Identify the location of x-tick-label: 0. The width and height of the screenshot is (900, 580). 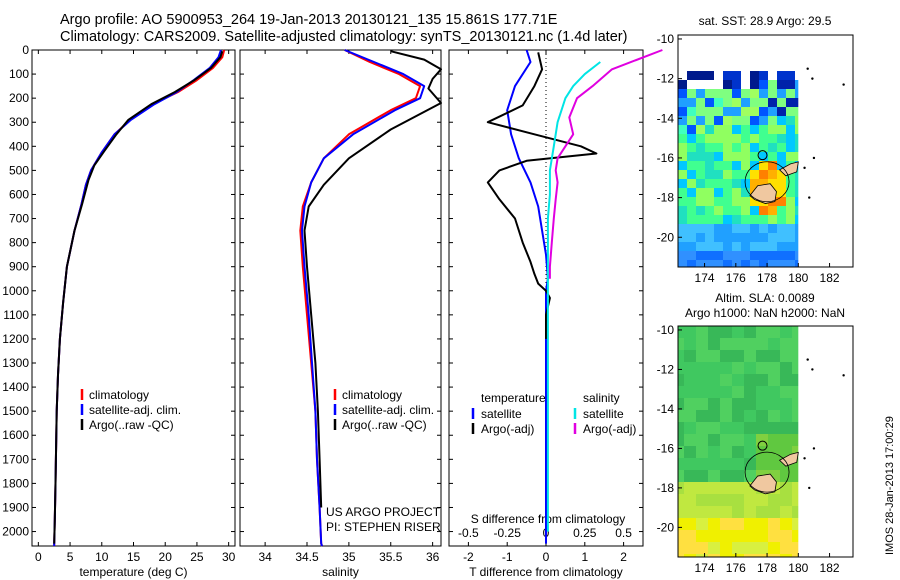
(546, 557).